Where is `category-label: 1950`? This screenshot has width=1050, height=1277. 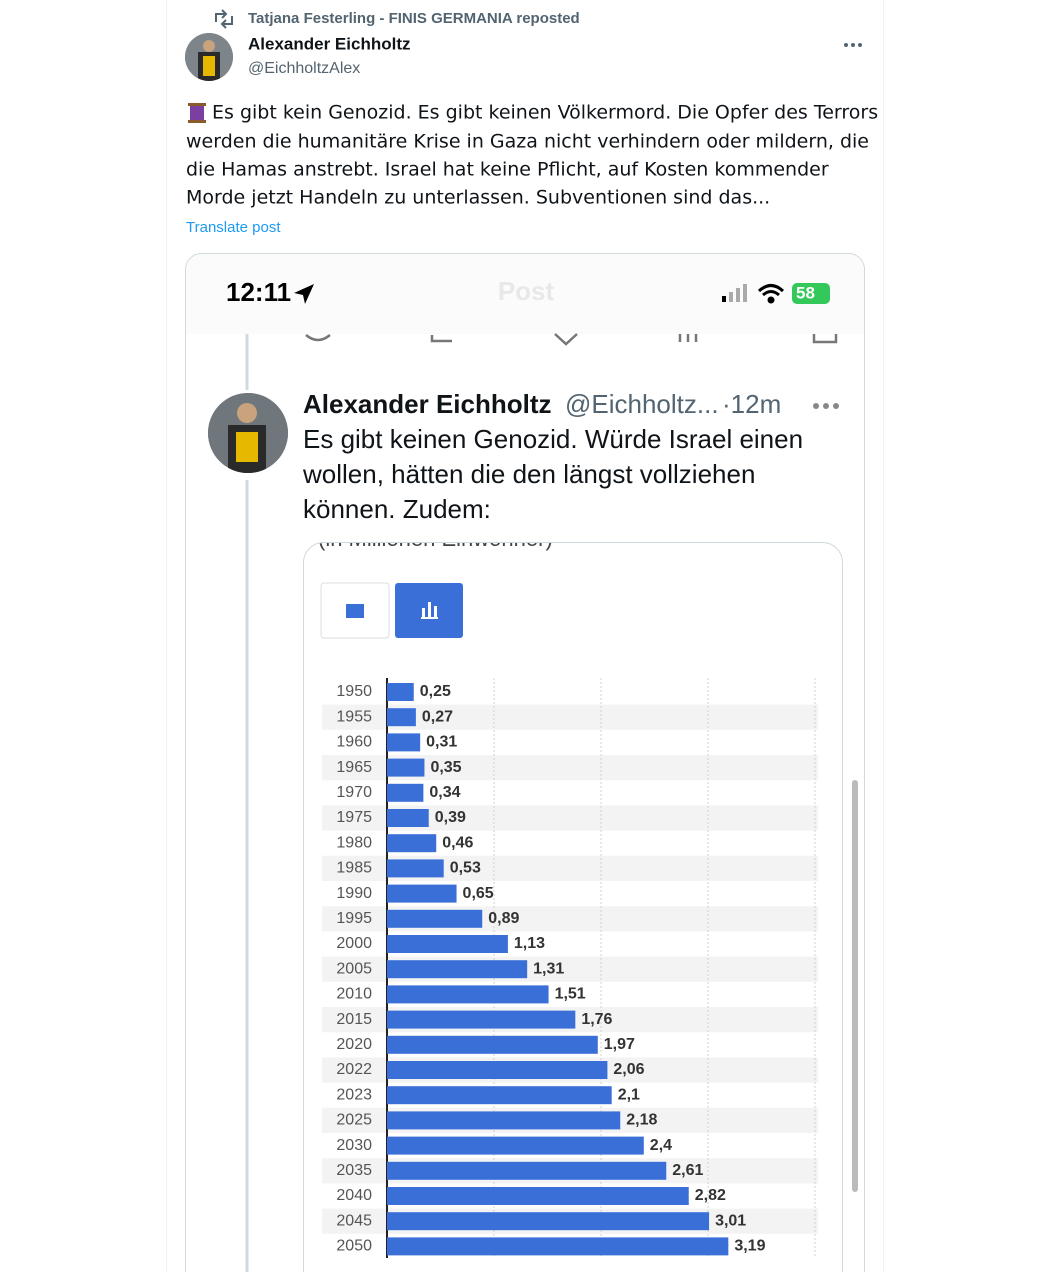 category-label: 1950 is located at coordinates (354, 691).